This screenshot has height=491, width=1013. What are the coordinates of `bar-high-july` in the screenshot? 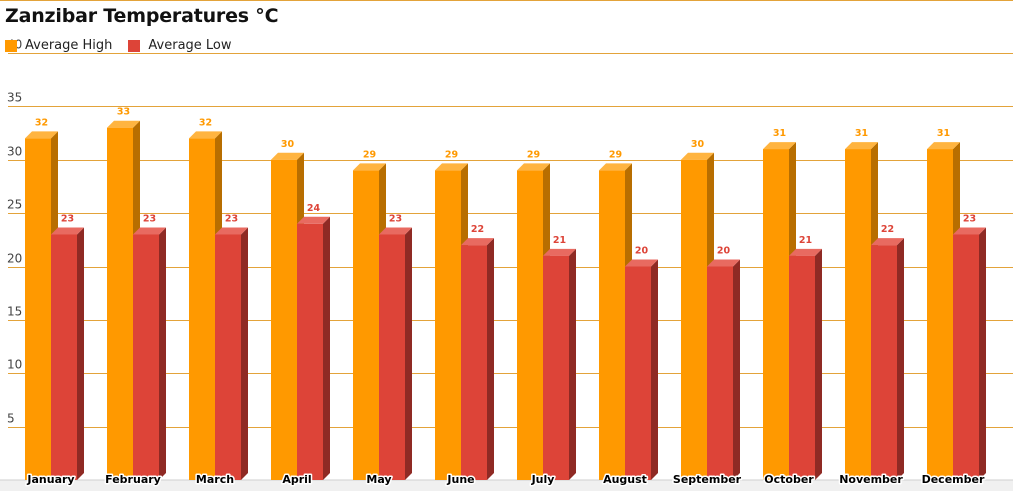 It's located at (530, 325).